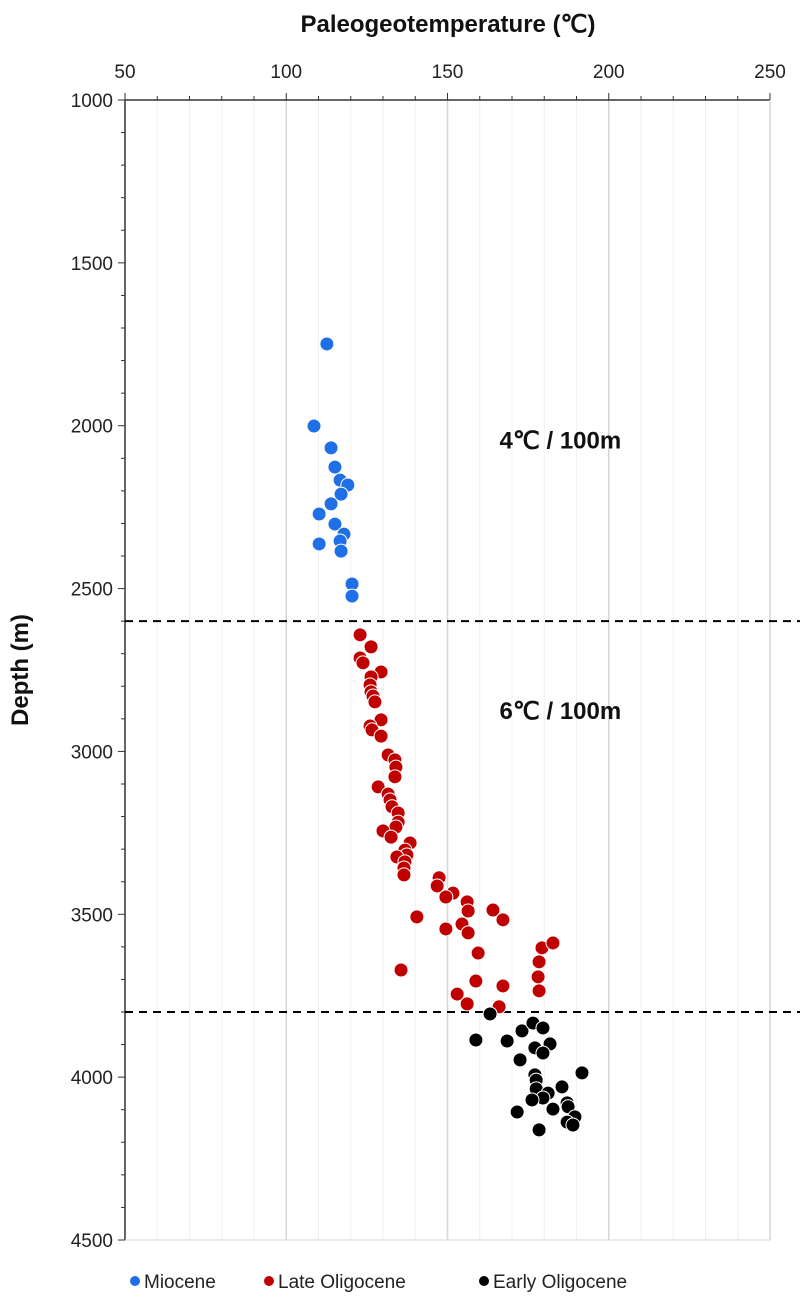 The height and width of the screenshot is (1307, 800). I want to click on y-tick-label: 4500, so click(92, 1241).